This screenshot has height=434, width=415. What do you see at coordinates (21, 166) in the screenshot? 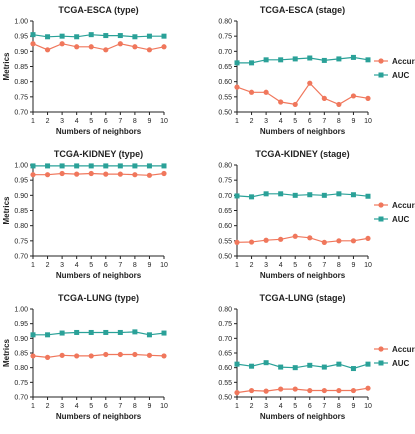
I see `y-tick-label: 1.00` at bounding box center [21, 166].